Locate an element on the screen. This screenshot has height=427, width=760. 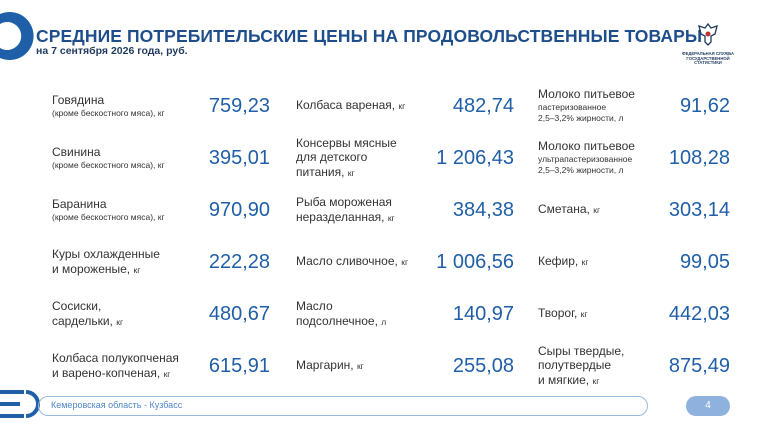
item-name: Говядина is located at coordinates (78, 100).